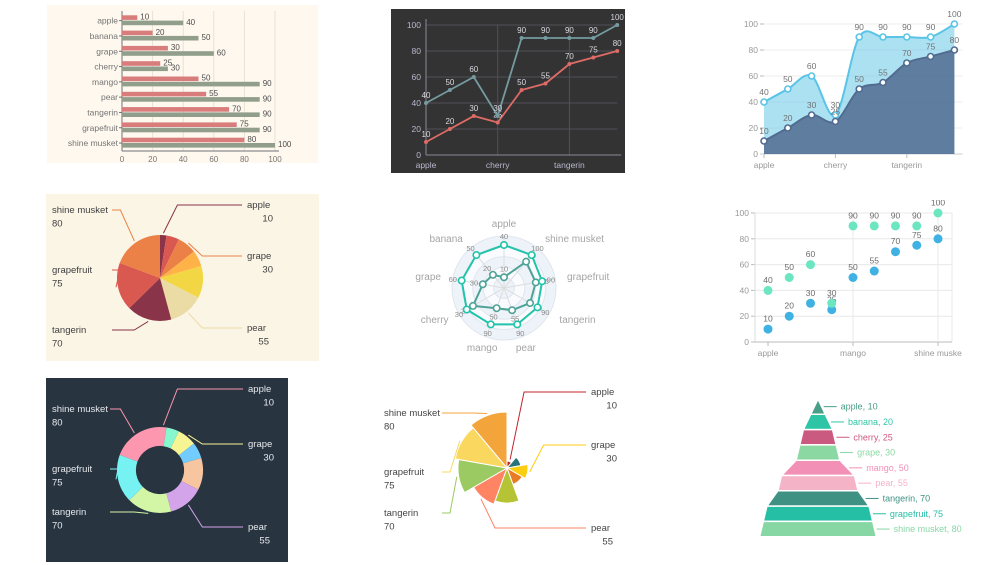 Image resolution: width=1005 pixels, height=565 pixels. Describe the element at coordinates (171, 438) in the screenshot. I see `slice-banana` at that location.